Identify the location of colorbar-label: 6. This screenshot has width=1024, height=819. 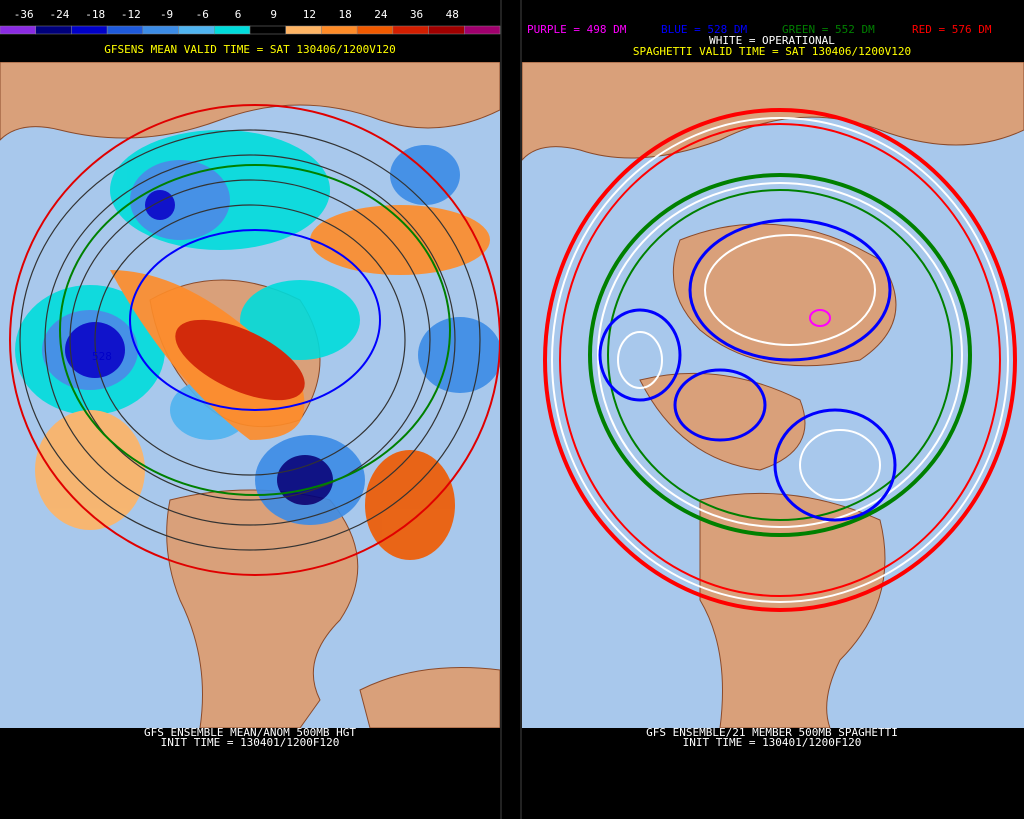
(238, 14).